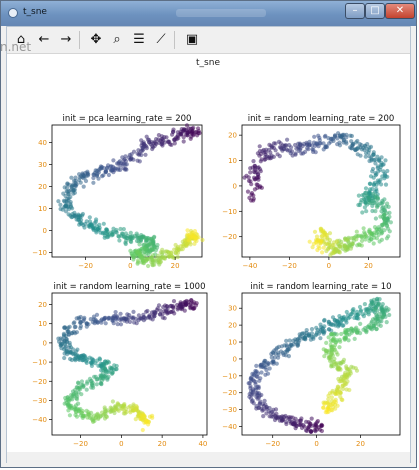 This screenshot has height=470, width=419. Describe the element at coordinates (21, 39) in the screenshot. I see `home-icon: ⌂` at that location.